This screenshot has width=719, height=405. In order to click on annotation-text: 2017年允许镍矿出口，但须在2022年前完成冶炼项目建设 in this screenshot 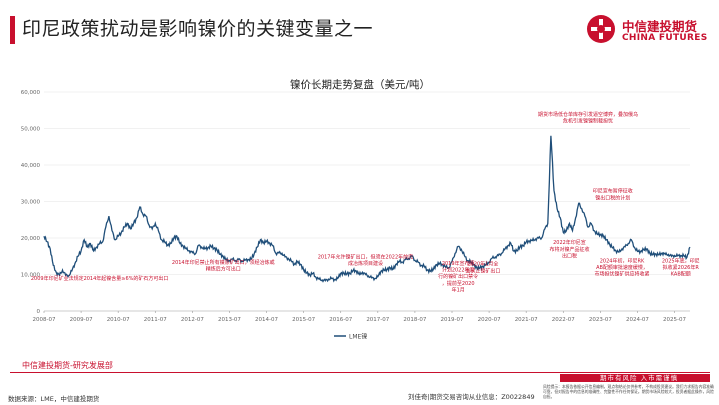, I will do `click(365, 260)`.